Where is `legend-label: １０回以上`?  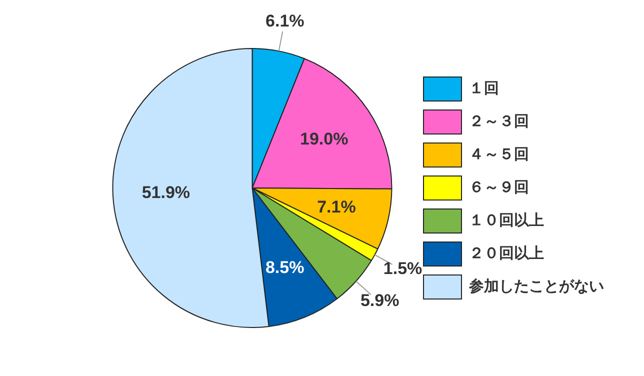 legend-label: １０回以上 is located at coordinates (506, 219).